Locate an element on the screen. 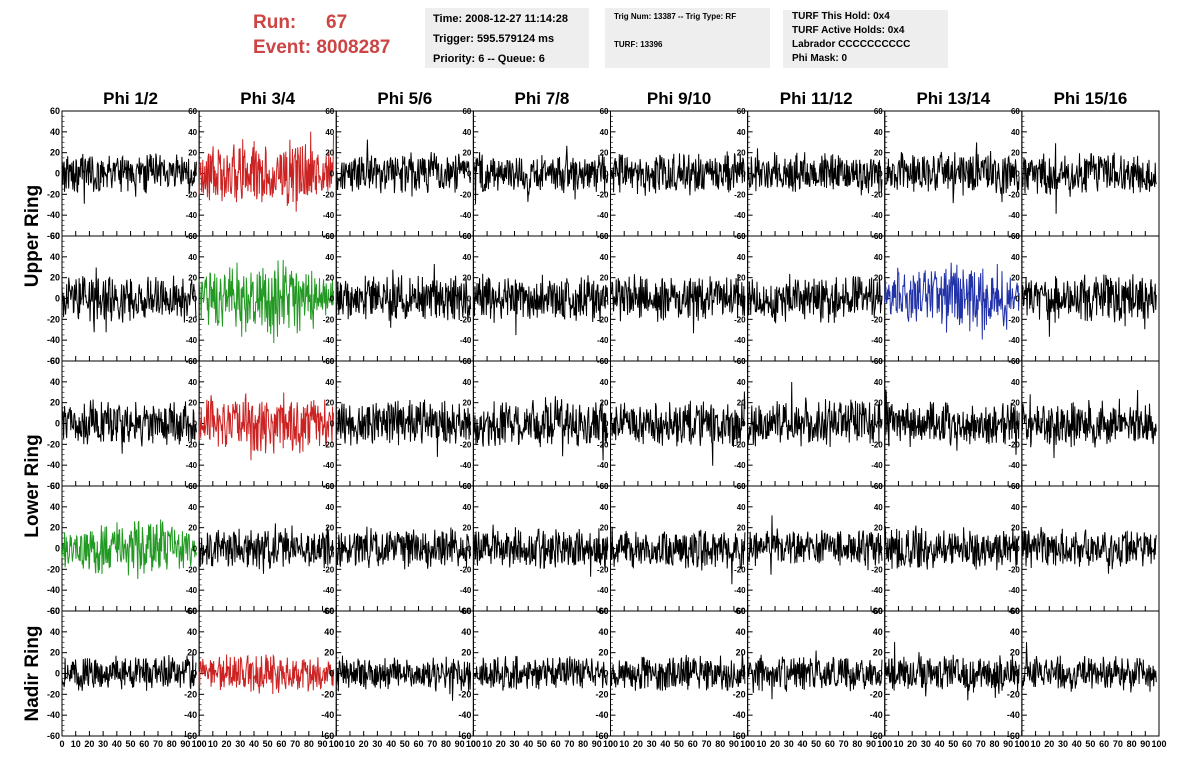 The width and height of the screenshot is (1196, 772). x-tick-label: 70 is located at coordinates (844, 744).